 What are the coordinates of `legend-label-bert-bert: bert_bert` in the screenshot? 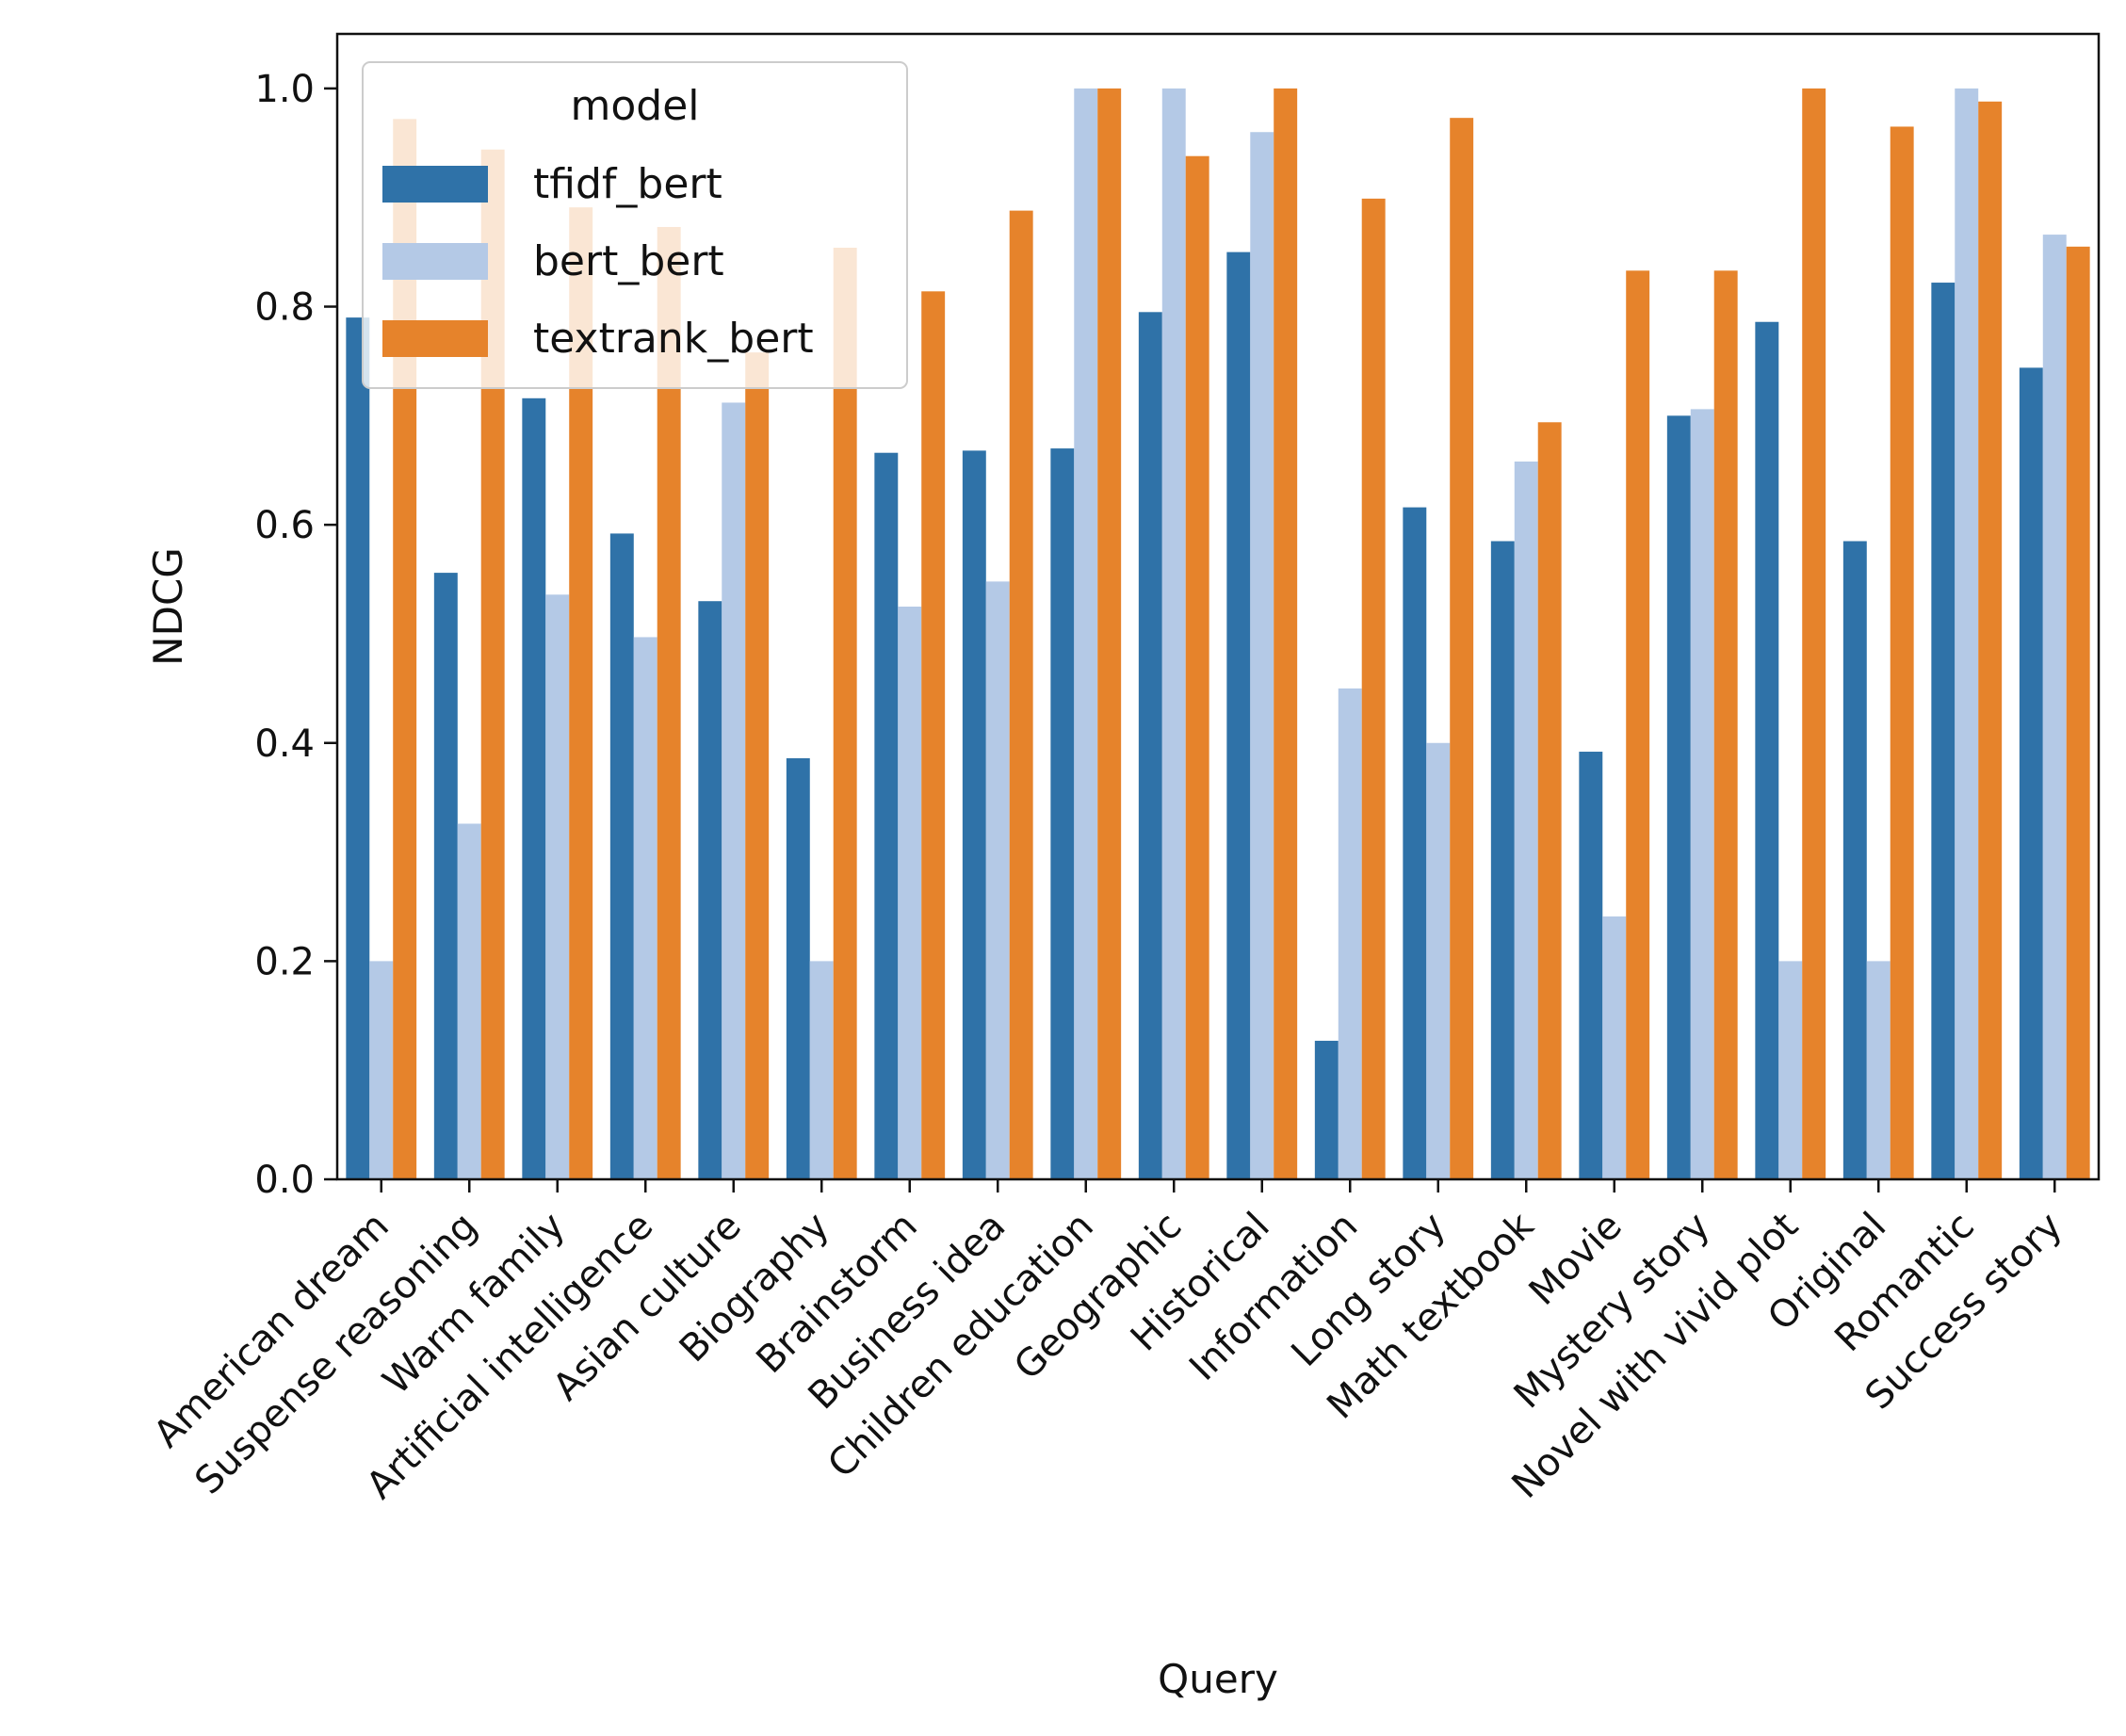 It's located at (628, 261).